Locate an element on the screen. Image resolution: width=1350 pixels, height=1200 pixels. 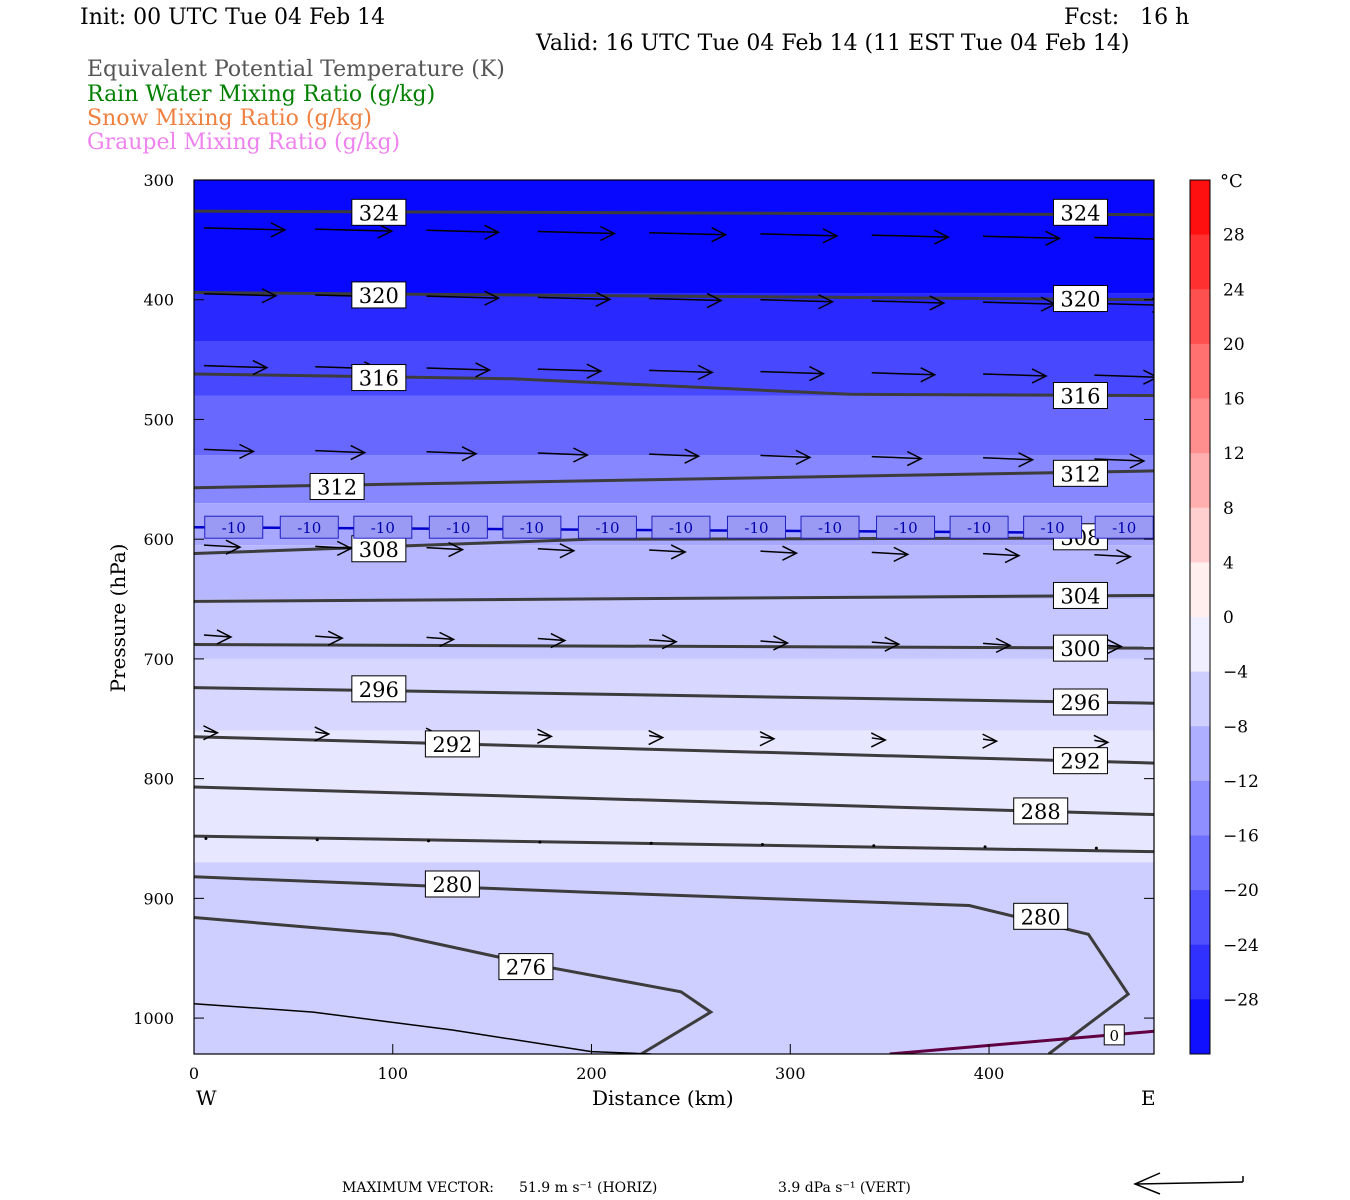
freezing-label-box is located at coordinates (1114, 1035).